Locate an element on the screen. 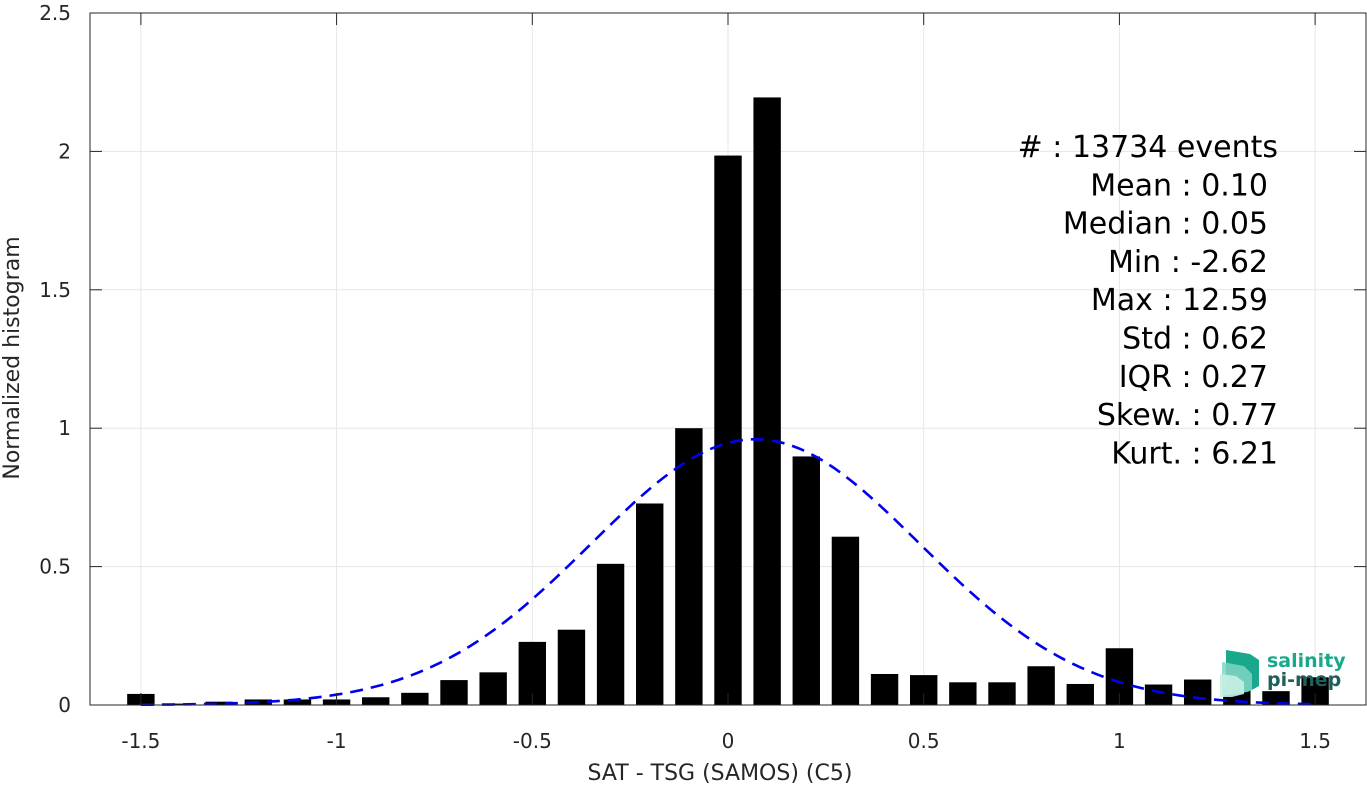 The height and width of the screenshot is (785, 1367). stats-line: Mean : 0.10 is located at coordinates (1179, 185).